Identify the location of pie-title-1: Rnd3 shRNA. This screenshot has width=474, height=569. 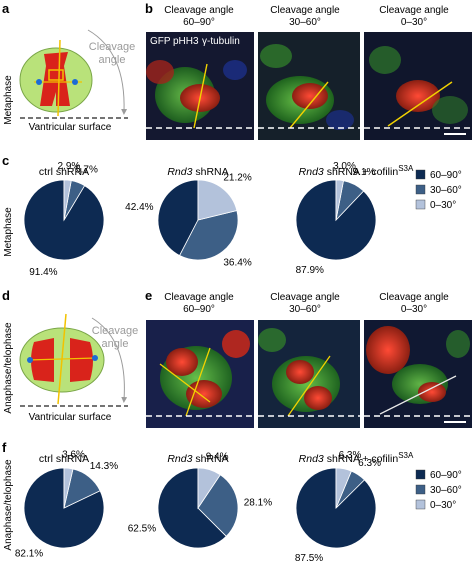
(197, 172).